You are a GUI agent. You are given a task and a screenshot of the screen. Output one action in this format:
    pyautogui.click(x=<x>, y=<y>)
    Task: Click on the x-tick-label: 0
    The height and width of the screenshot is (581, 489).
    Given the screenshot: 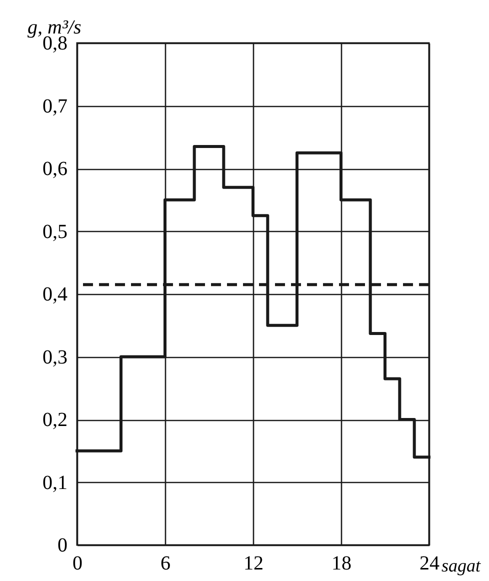 What is the action you would take?
    pyautogui.click(x=77, y=563)
    